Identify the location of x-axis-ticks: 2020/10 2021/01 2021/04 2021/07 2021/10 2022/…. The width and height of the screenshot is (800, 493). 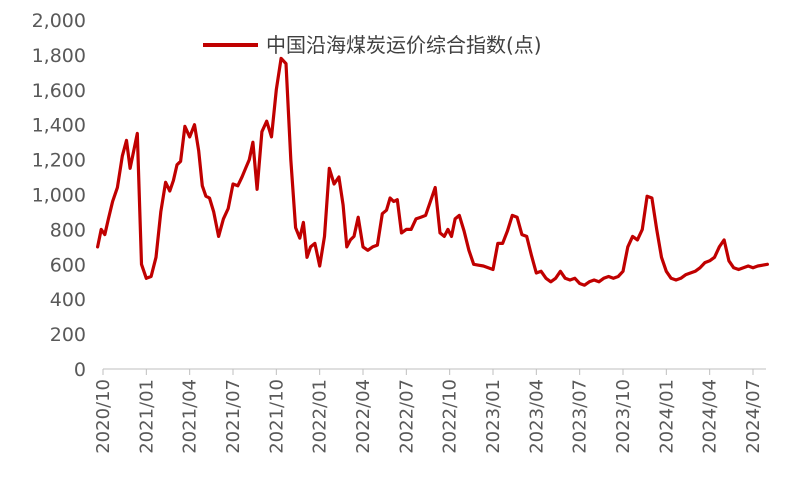
(428, 416).